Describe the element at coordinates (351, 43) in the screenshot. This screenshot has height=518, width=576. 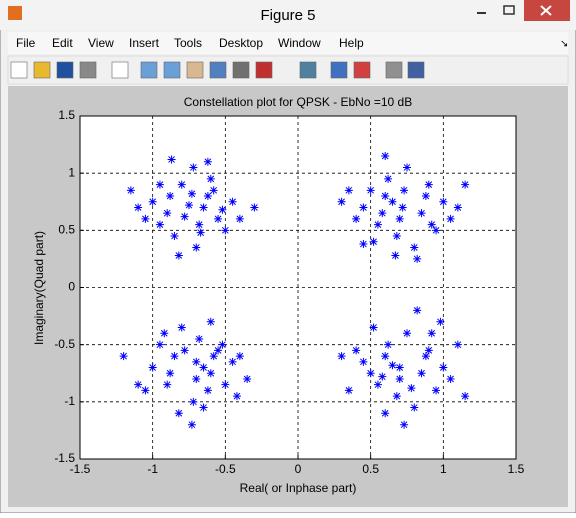
I see `menu-item: Help` at that location.